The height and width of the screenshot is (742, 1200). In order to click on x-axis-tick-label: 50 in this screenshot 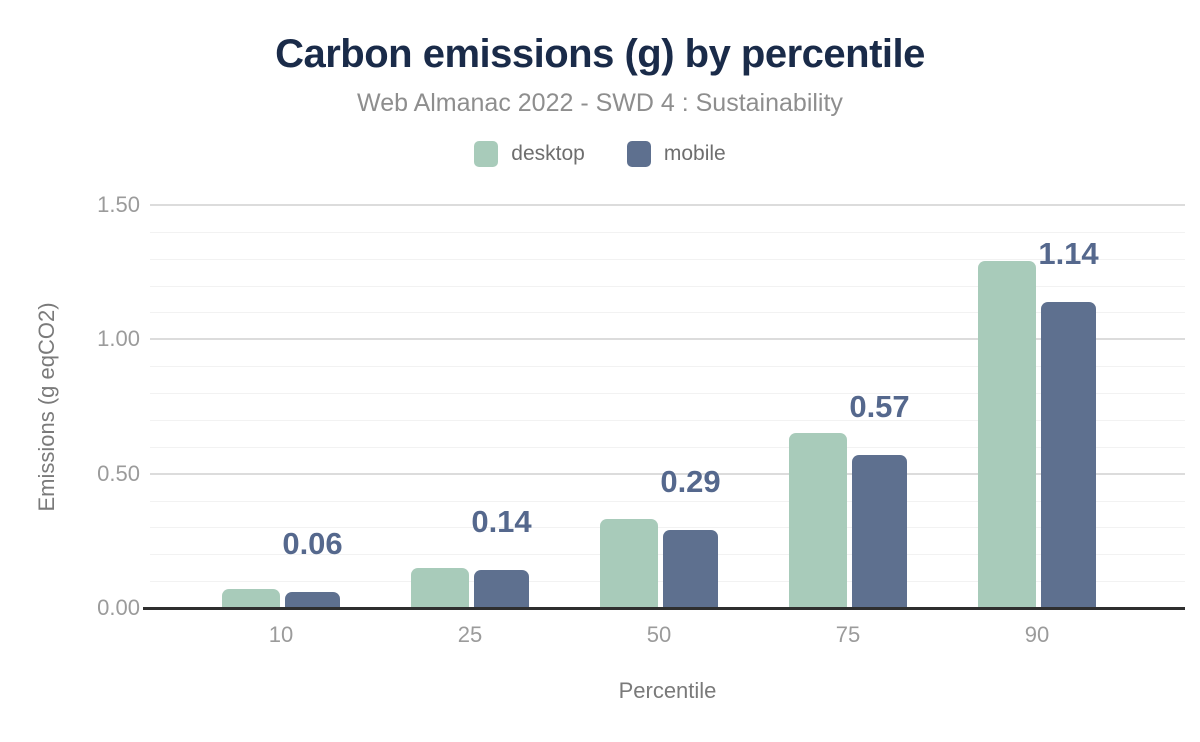, I will do `click(659, 634)`.